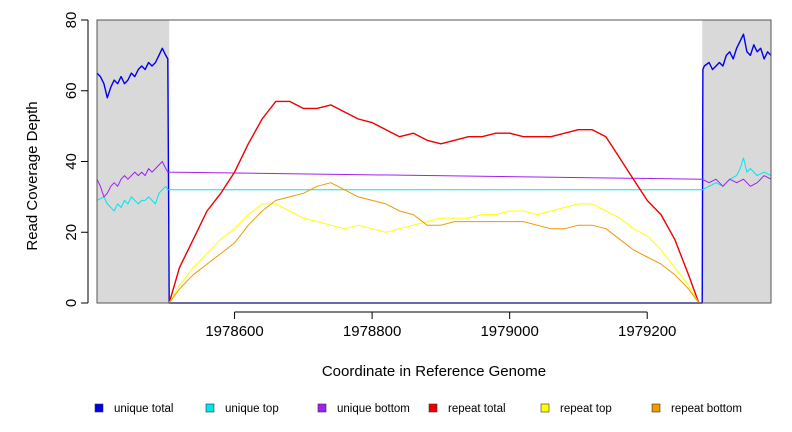  What do you see at coordinates (706, 409) in the screenshot?
I see `legend-label-repeat-bottom: repeat bottom` at bounding box center [706, 409].